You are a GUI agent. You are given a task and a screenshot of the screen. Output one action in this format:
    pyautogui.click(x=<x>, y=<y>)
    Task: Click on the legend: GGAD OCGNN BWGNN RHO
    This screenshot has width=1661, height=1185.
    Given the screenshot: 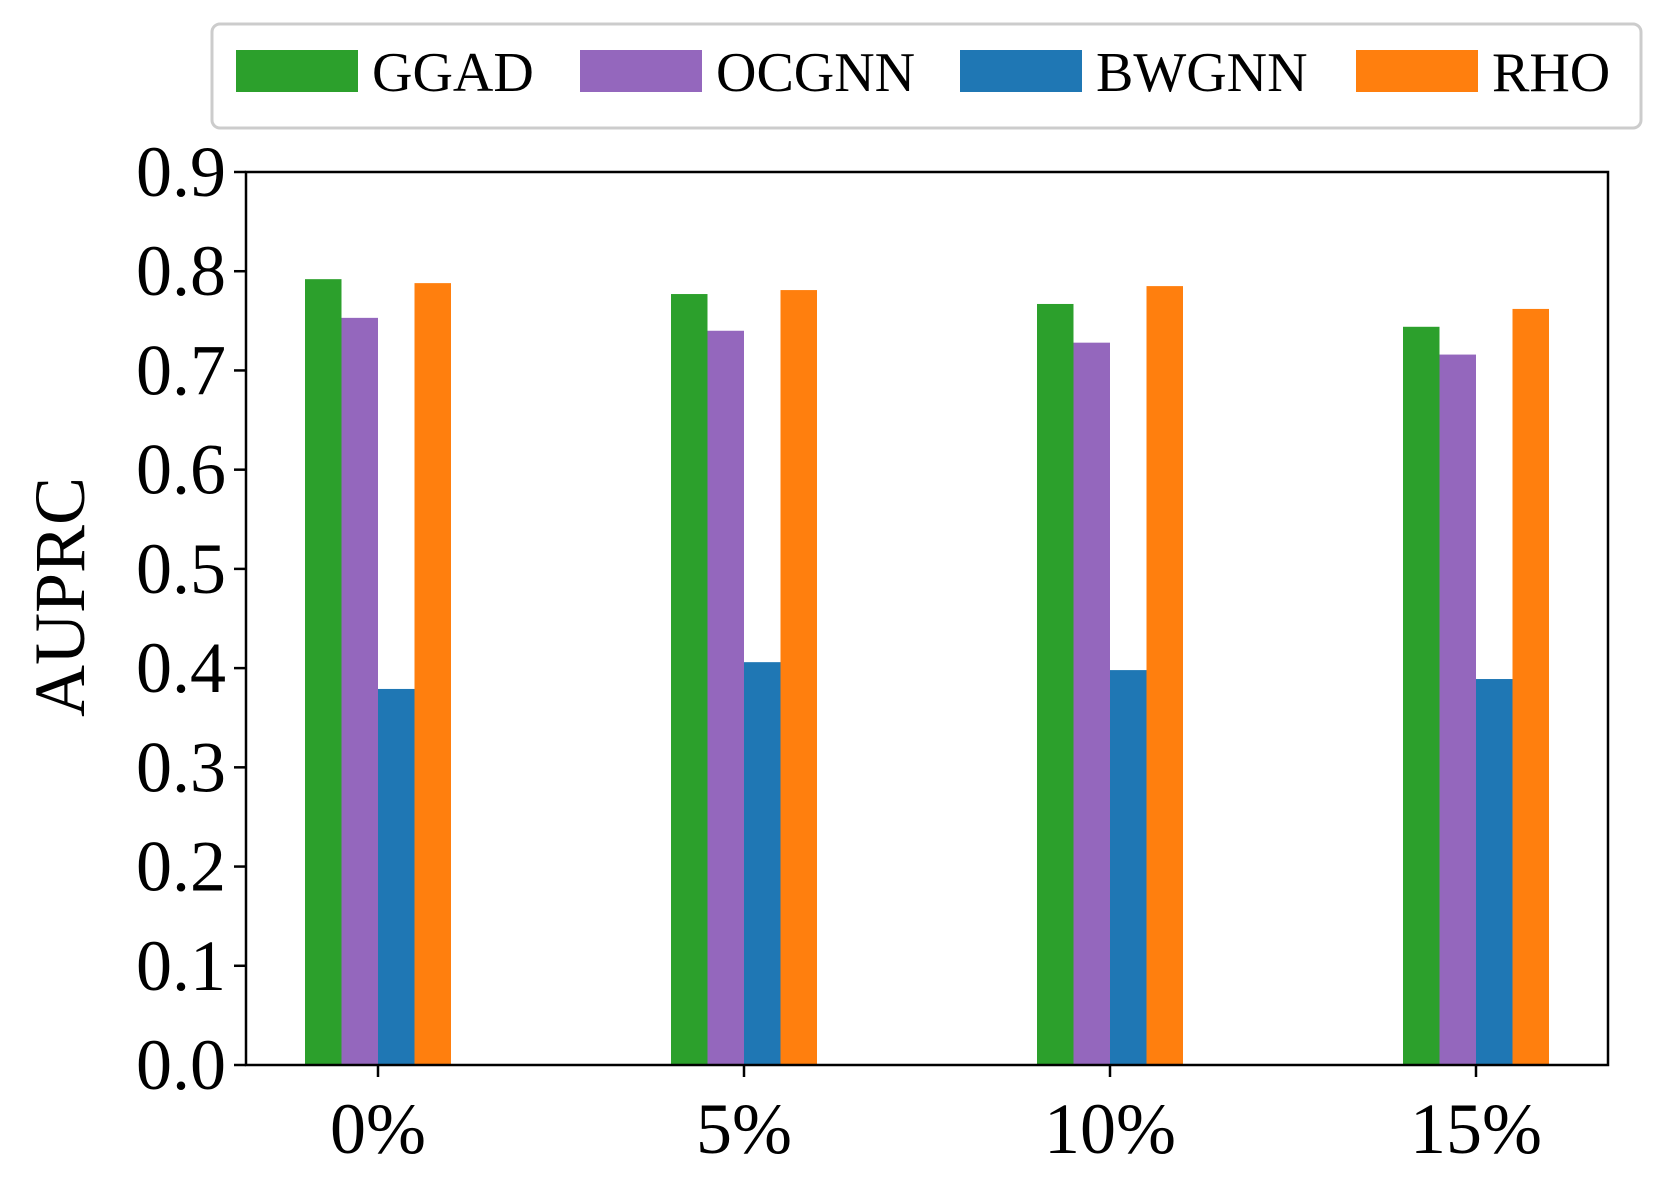 What is the action you would take?
    pyautogui.click(x=926, y=76)
    